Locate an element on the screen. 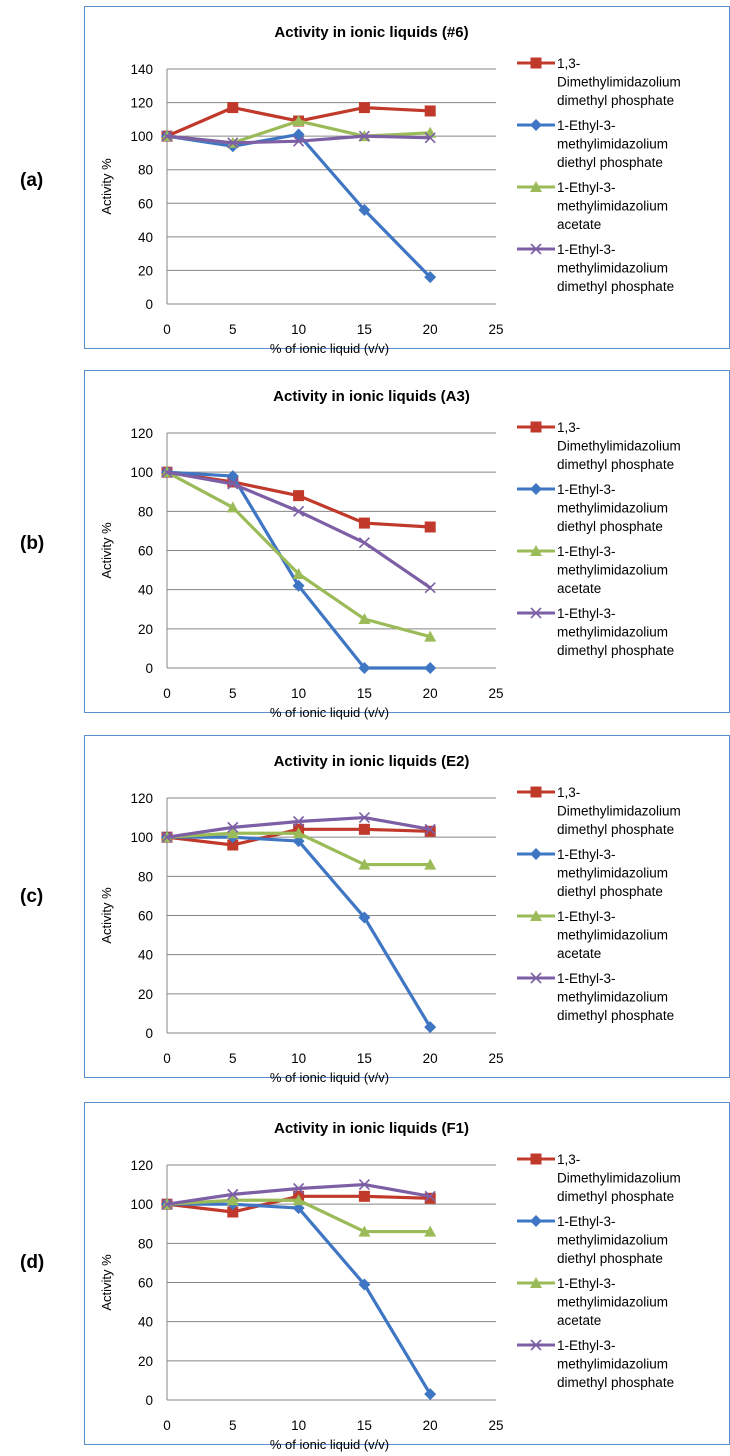 This screenshot has width=730, height=1456. y-tick-label: 140 is located at coordinates (141, 69).